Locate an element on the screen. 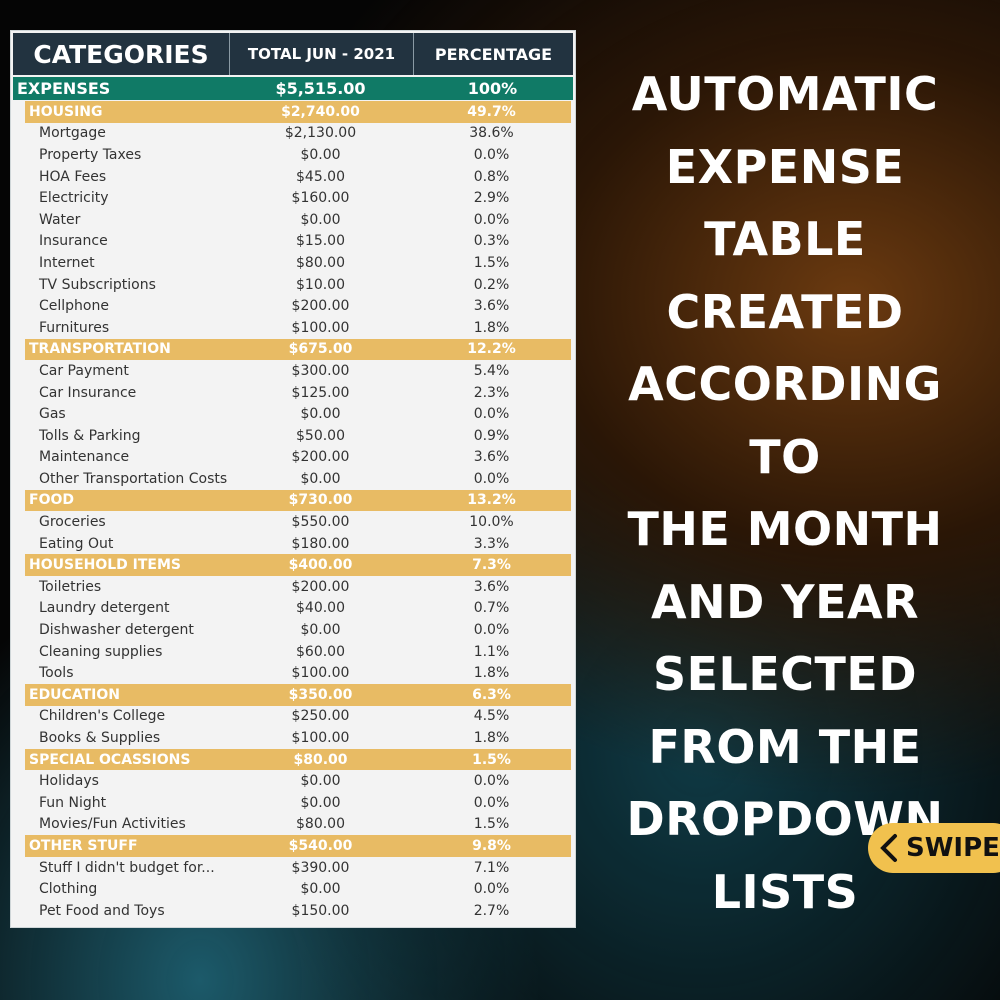  item-name: HOA Fees is located at coordinates (73, 176).